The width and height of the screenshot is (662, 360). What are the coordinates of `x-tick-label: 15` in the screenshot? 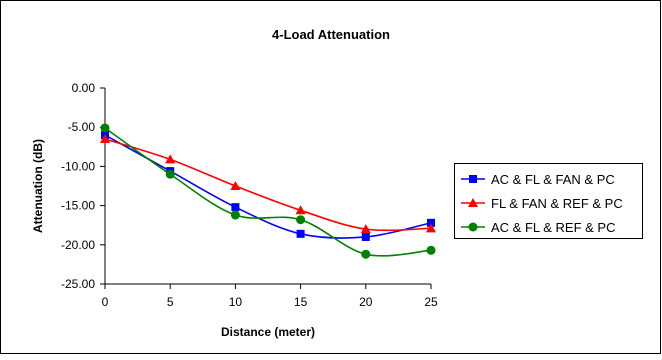 It's located at (301, 302).